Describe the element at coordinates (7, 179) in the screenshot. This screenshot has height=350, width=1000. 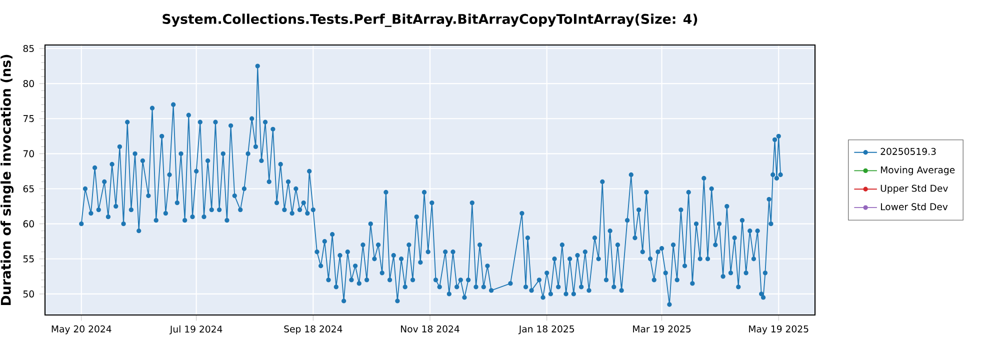
I see `y-axis-title: Duration of single invocation (ns)` at that location.